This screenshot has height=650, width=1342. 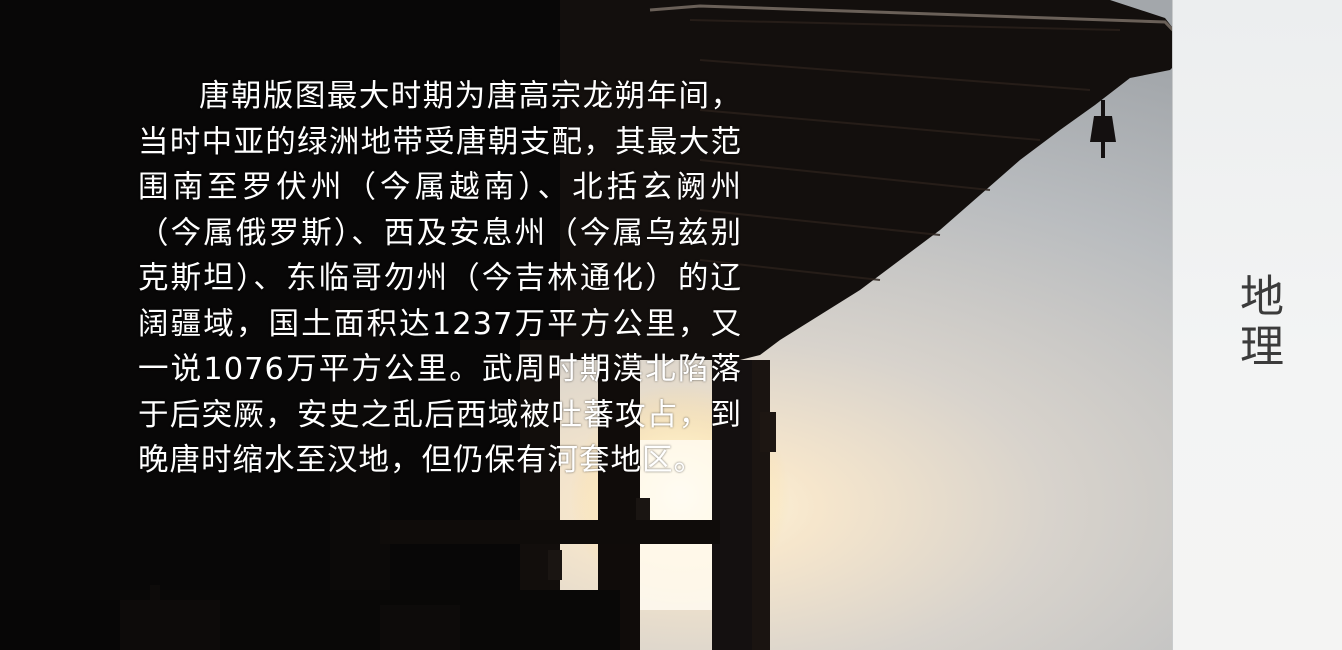 I want to click on section-title: 地理, so click(x=1257, y=323).